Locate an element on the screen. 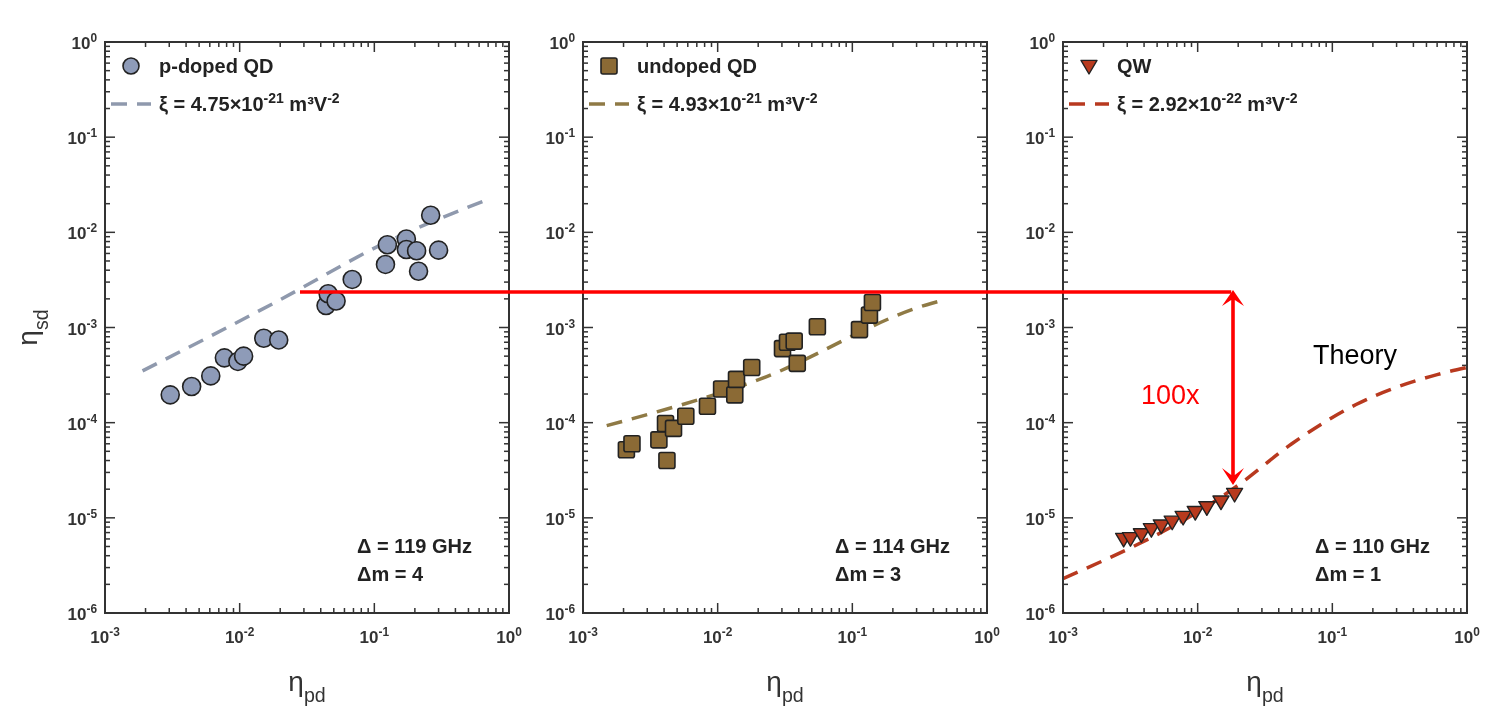 The height and width of the screenshot is (715, 1490). annotation: Δm = 1 is located at coordinates (1348, 574).